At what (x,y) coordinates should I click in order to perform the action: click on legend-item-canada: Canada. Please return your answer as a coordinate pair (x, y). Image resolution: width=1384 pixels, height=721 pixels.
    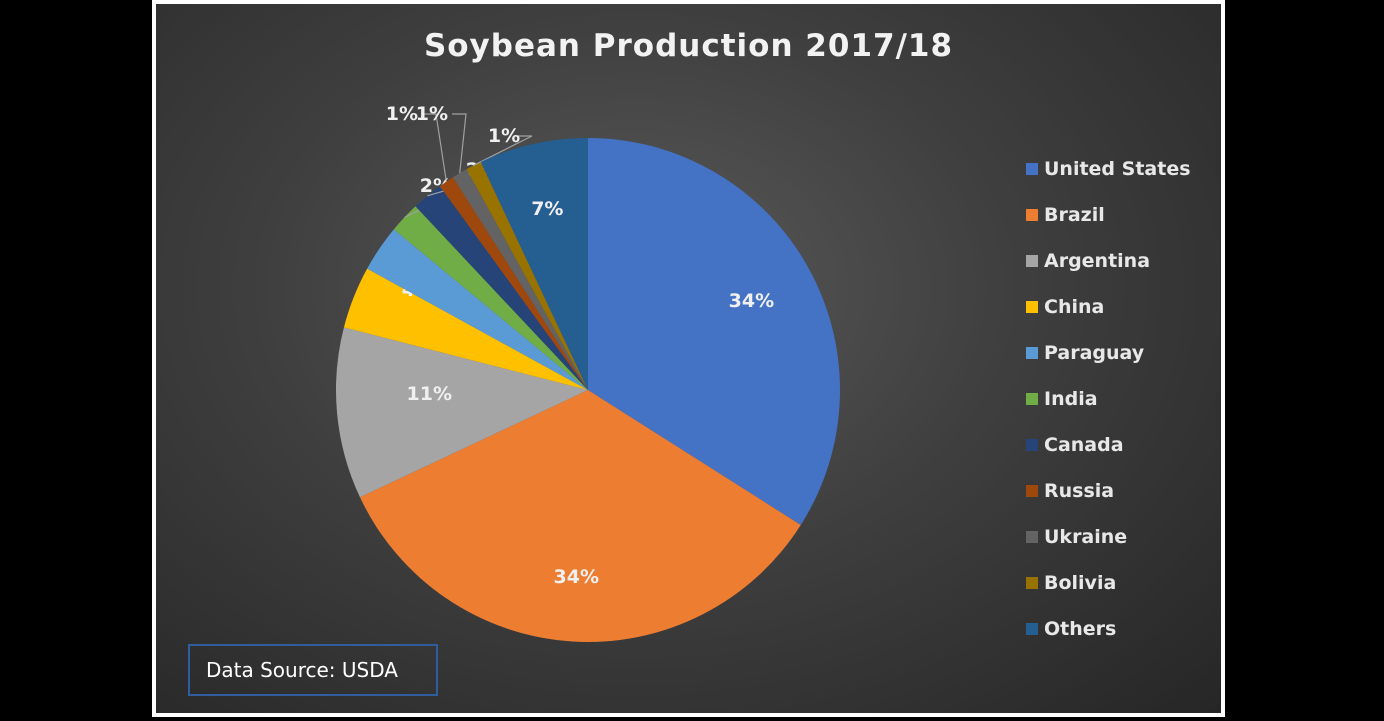
    Looking at the image, I should click on (1123, 445).